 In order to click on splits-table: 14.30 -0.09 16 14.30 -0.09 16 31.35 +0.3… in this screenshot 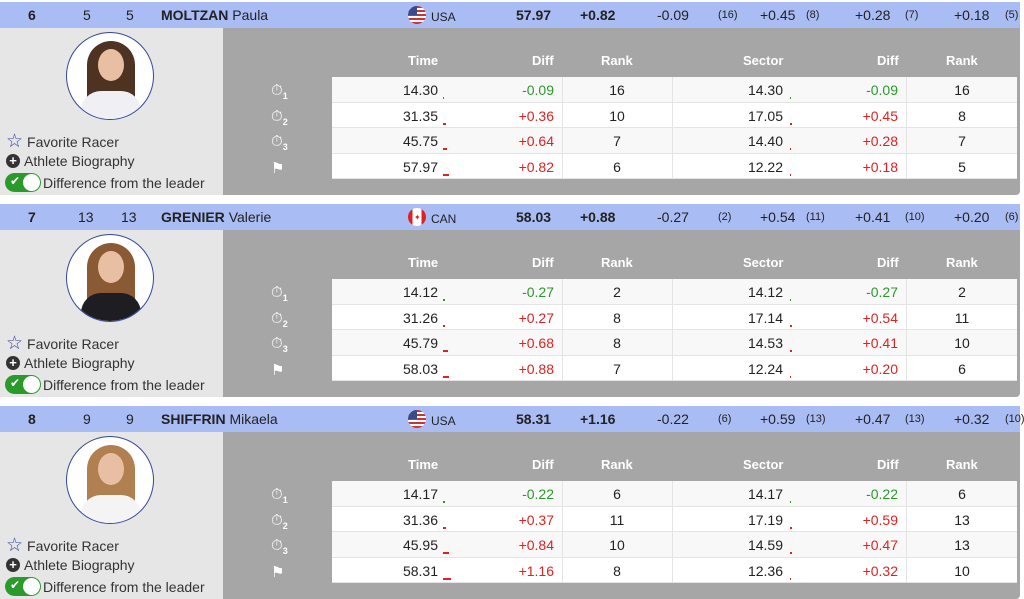, I will do `click(674, 128)`.